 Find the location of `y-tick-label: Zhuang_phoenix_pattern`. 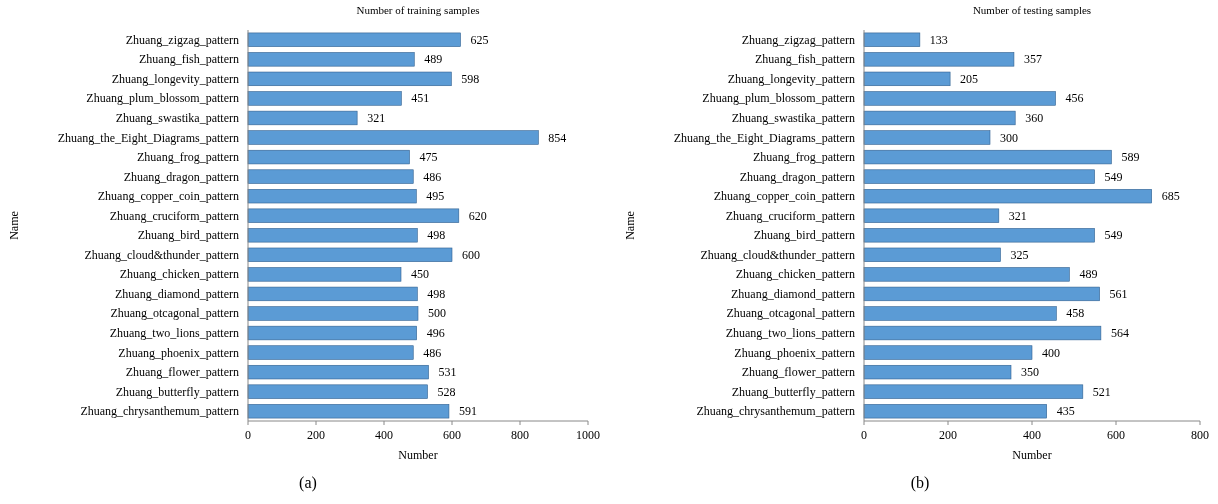

y-tick-label: Zhuang_phoenix_pattern is located at coordinates (794, 352).